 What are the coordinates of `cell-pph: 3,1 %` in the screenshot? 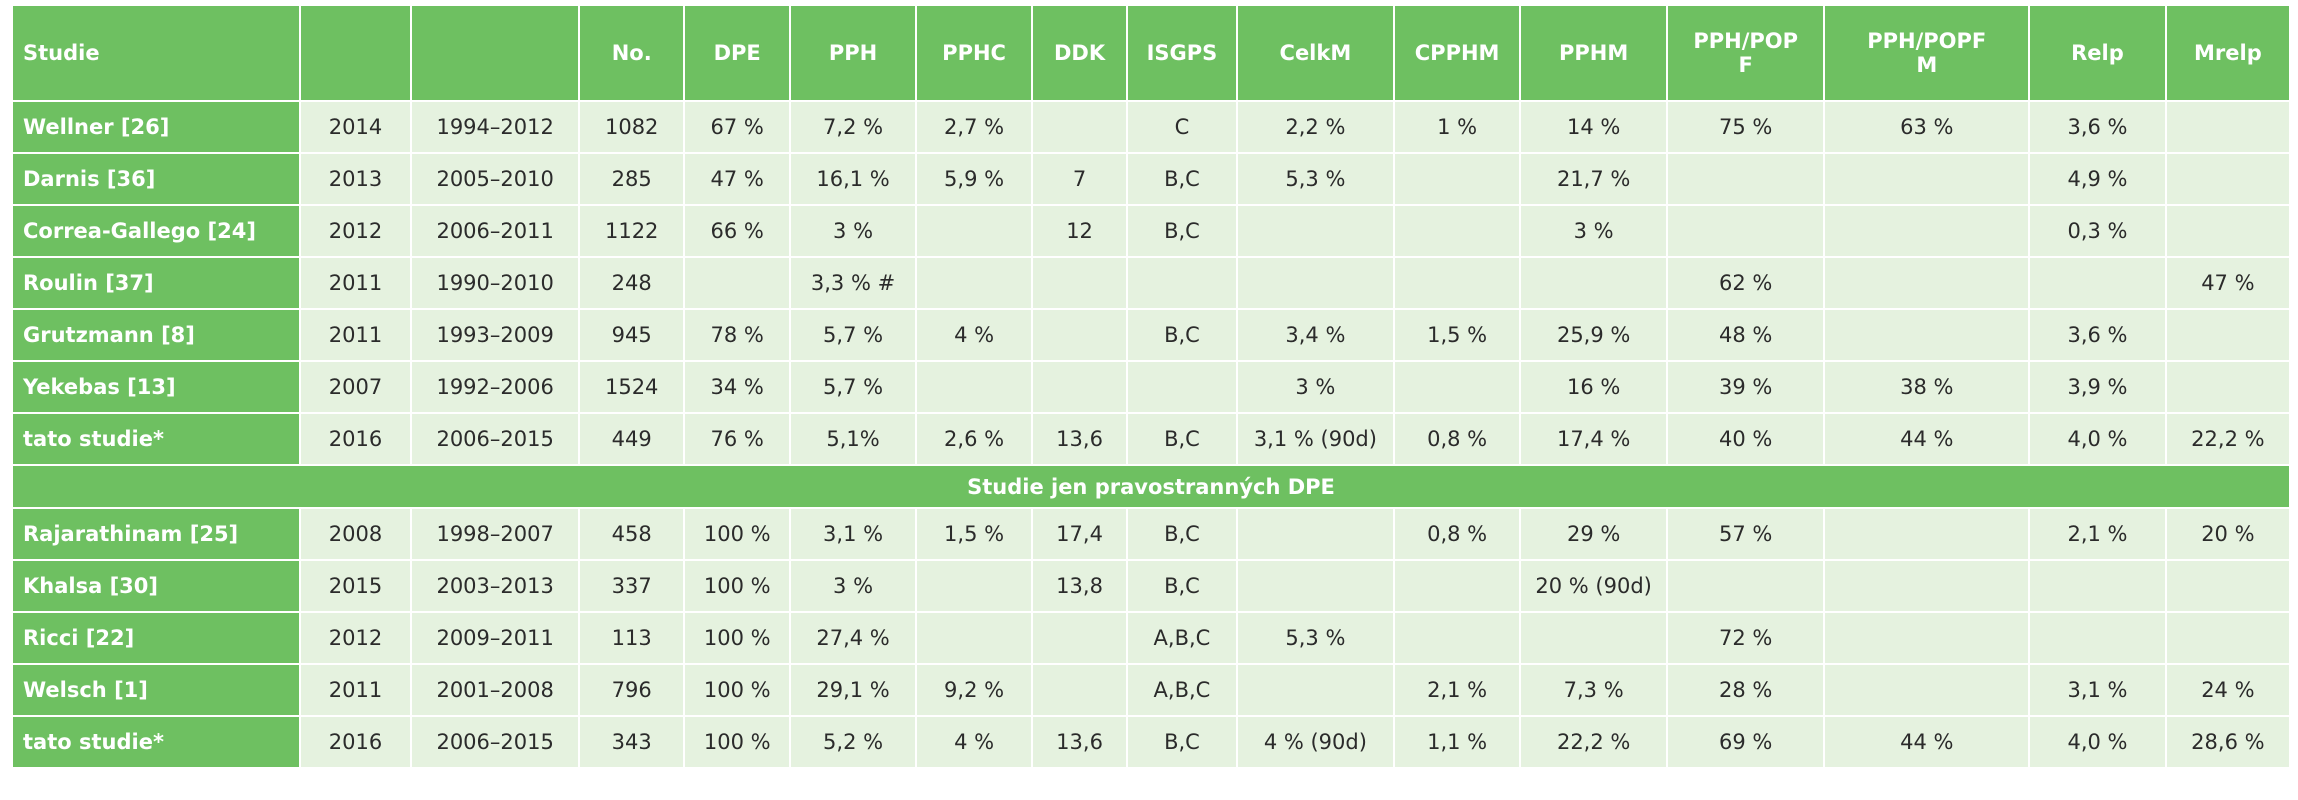 It's located at (853, 534).